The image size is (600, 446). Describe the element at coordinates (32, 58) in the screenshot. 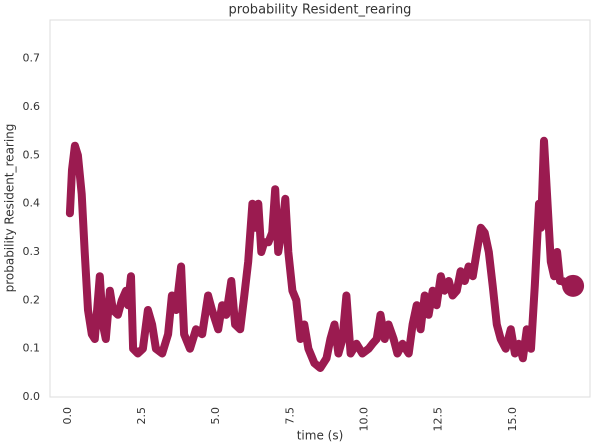

I see `y-tick-label: 0.7` at that location.